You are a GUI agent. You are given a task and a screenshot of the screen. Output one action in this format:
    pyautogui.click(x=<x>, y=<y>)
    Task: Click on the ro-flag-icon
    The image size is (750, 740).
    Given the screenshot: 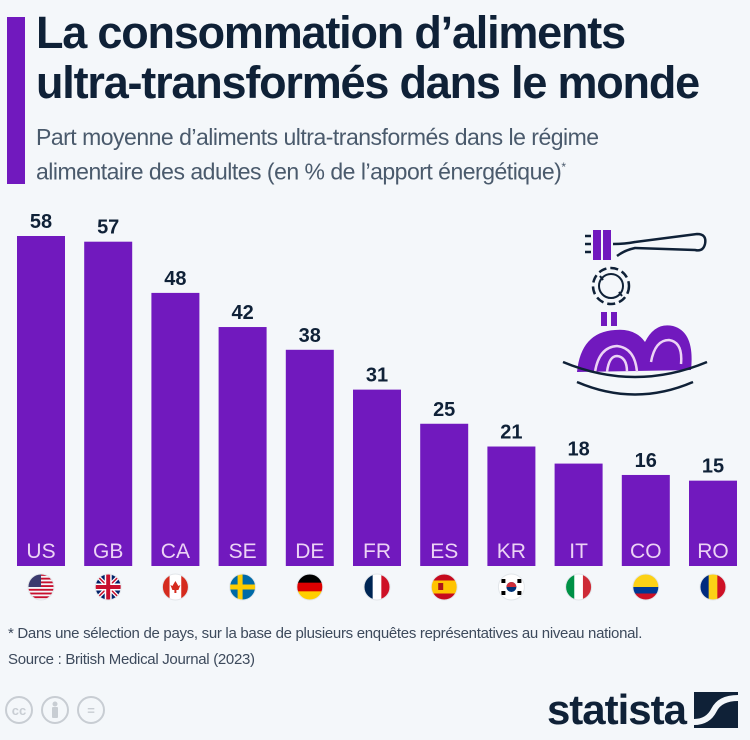 What is the action you would take?
    pyautogui.click(x=713, y=587)
    